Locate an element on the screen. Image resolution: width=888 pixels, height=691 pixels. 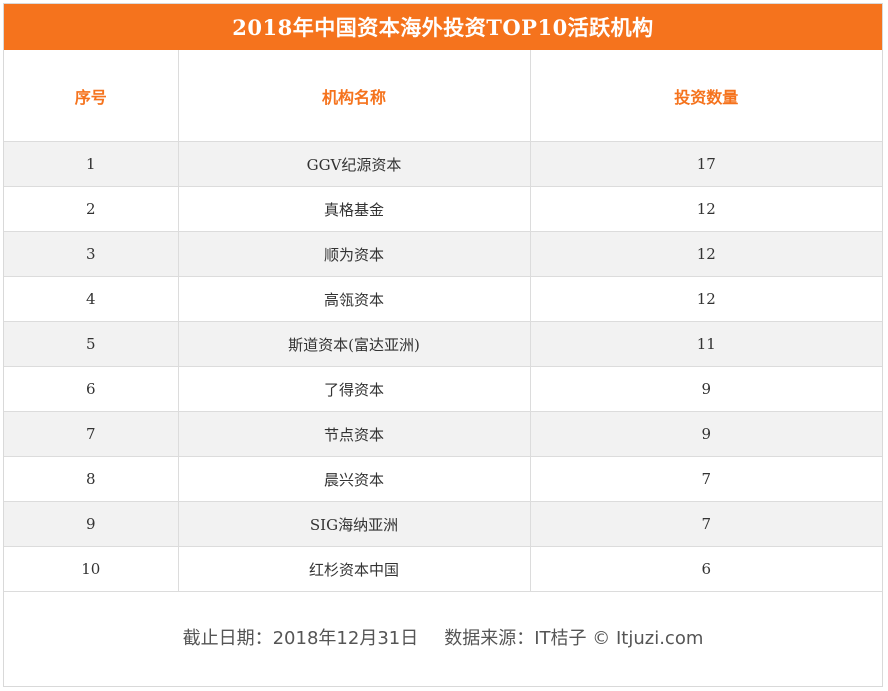
table-row: 7 节点资本 9 is located at coordinates (443, 434).